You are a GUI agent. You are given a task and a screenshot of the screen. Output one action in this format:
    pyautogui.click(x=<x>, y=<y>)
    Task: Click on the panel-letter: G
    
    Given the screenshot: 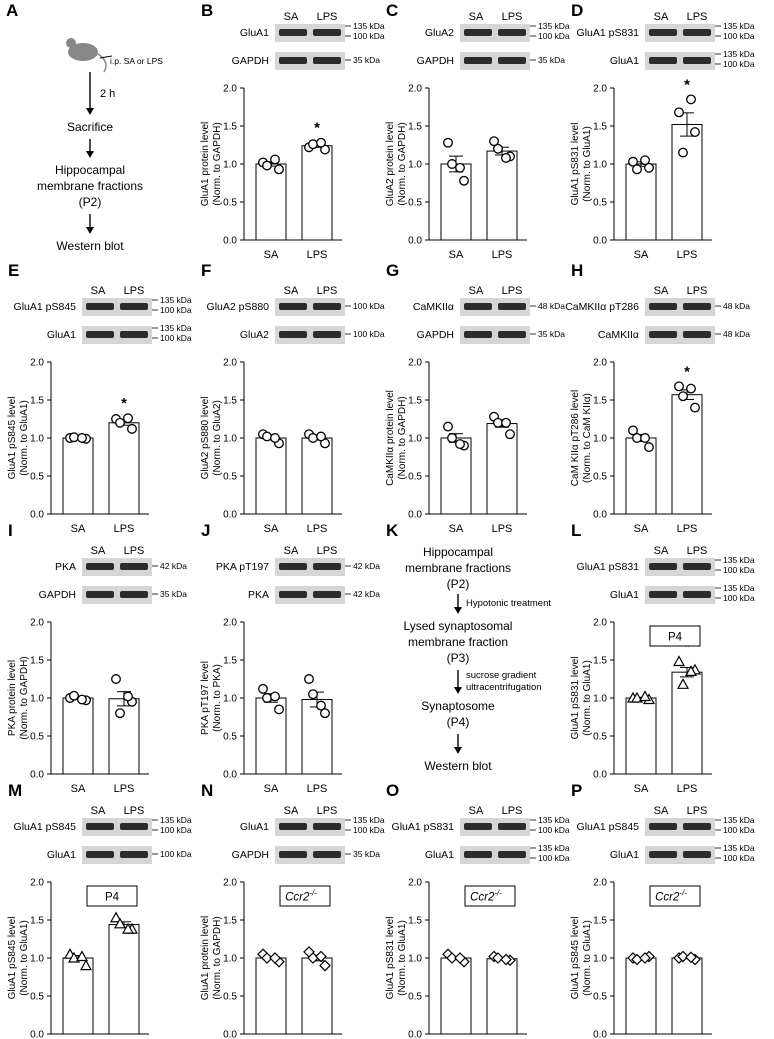 What is the action you would take?
    pyautogui.click(x=392, y=270)
    